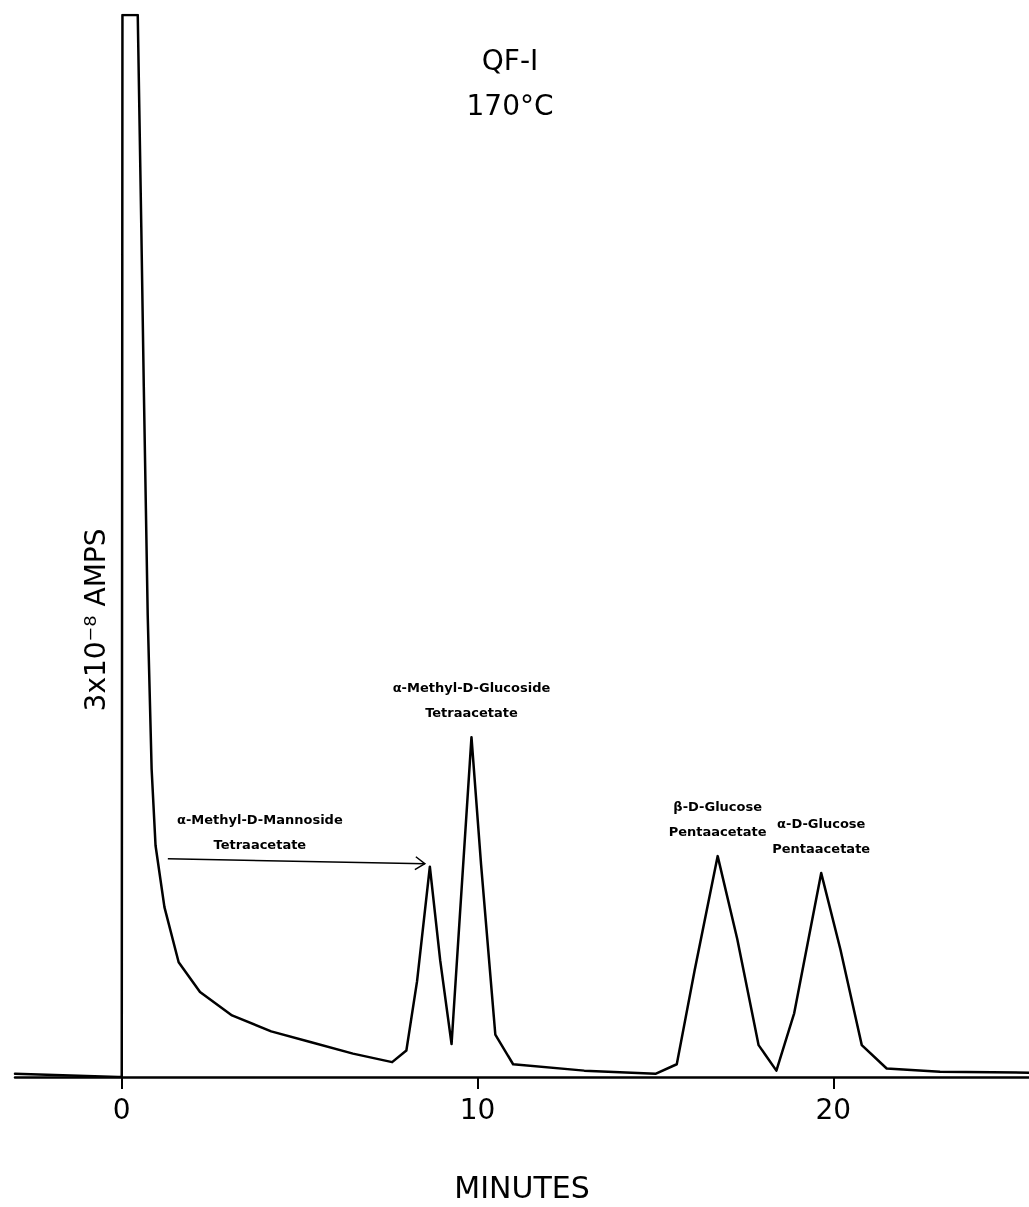 The height and width of the screenshot is (1207, 1029). What do you see at coordinates (522, 1187) in the screenshot?
I see `x-axis-title: MINUTES` at bounding box center [522, 1187].